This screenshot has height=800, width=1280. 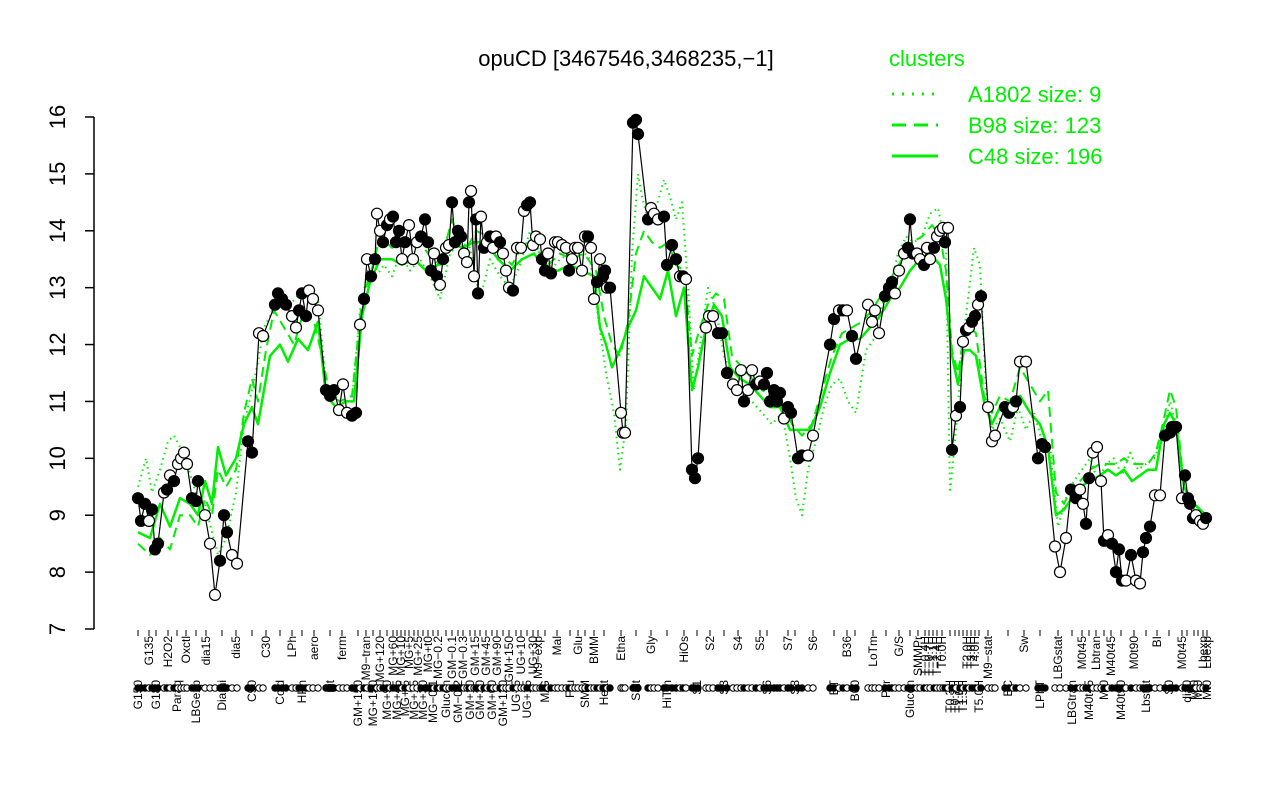 What do you see at coordinates (168, 652) in the screenshot?
I see `x-tick-label: H2O2` at bounding box center [168, 652].